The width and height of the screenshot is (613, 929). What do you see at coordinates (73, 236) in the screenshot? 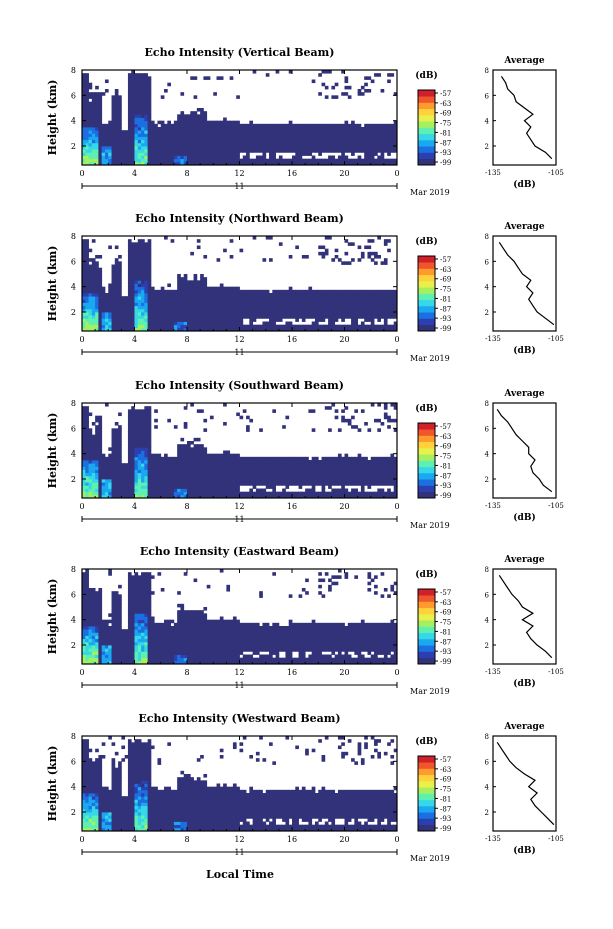
I see `y-tick-label: 8` at bounding box center [73, 236].